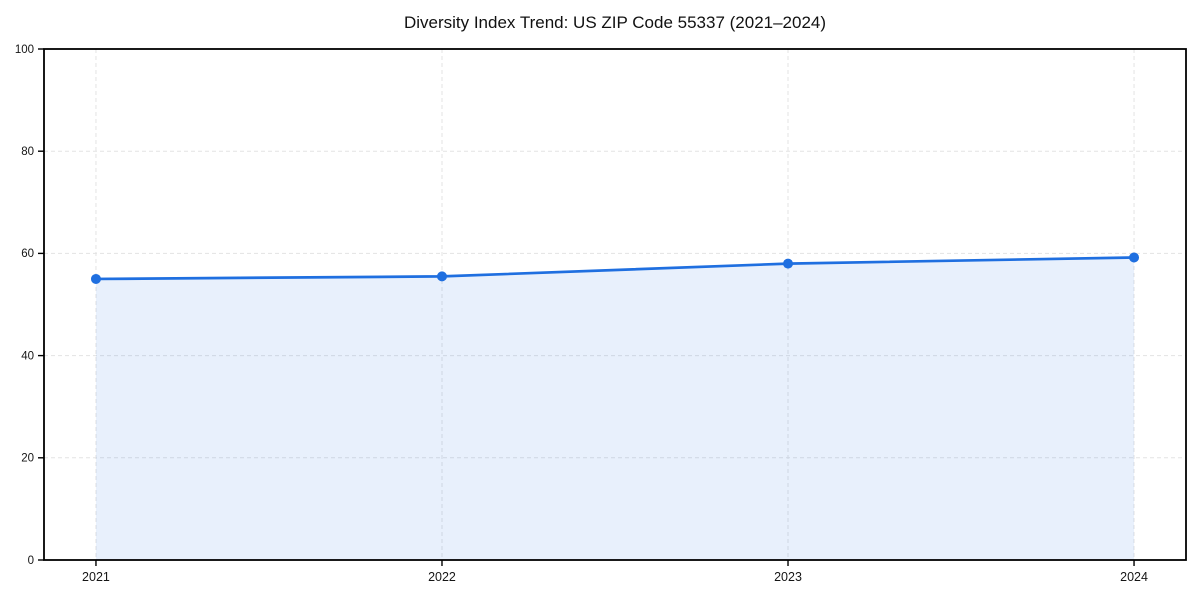 Image resolution: width=1200 pixels, height=600 pixels. Describe the element at coordinates (96, 577) in the screenshot. I see `x-tick-label: 2021` at that location.